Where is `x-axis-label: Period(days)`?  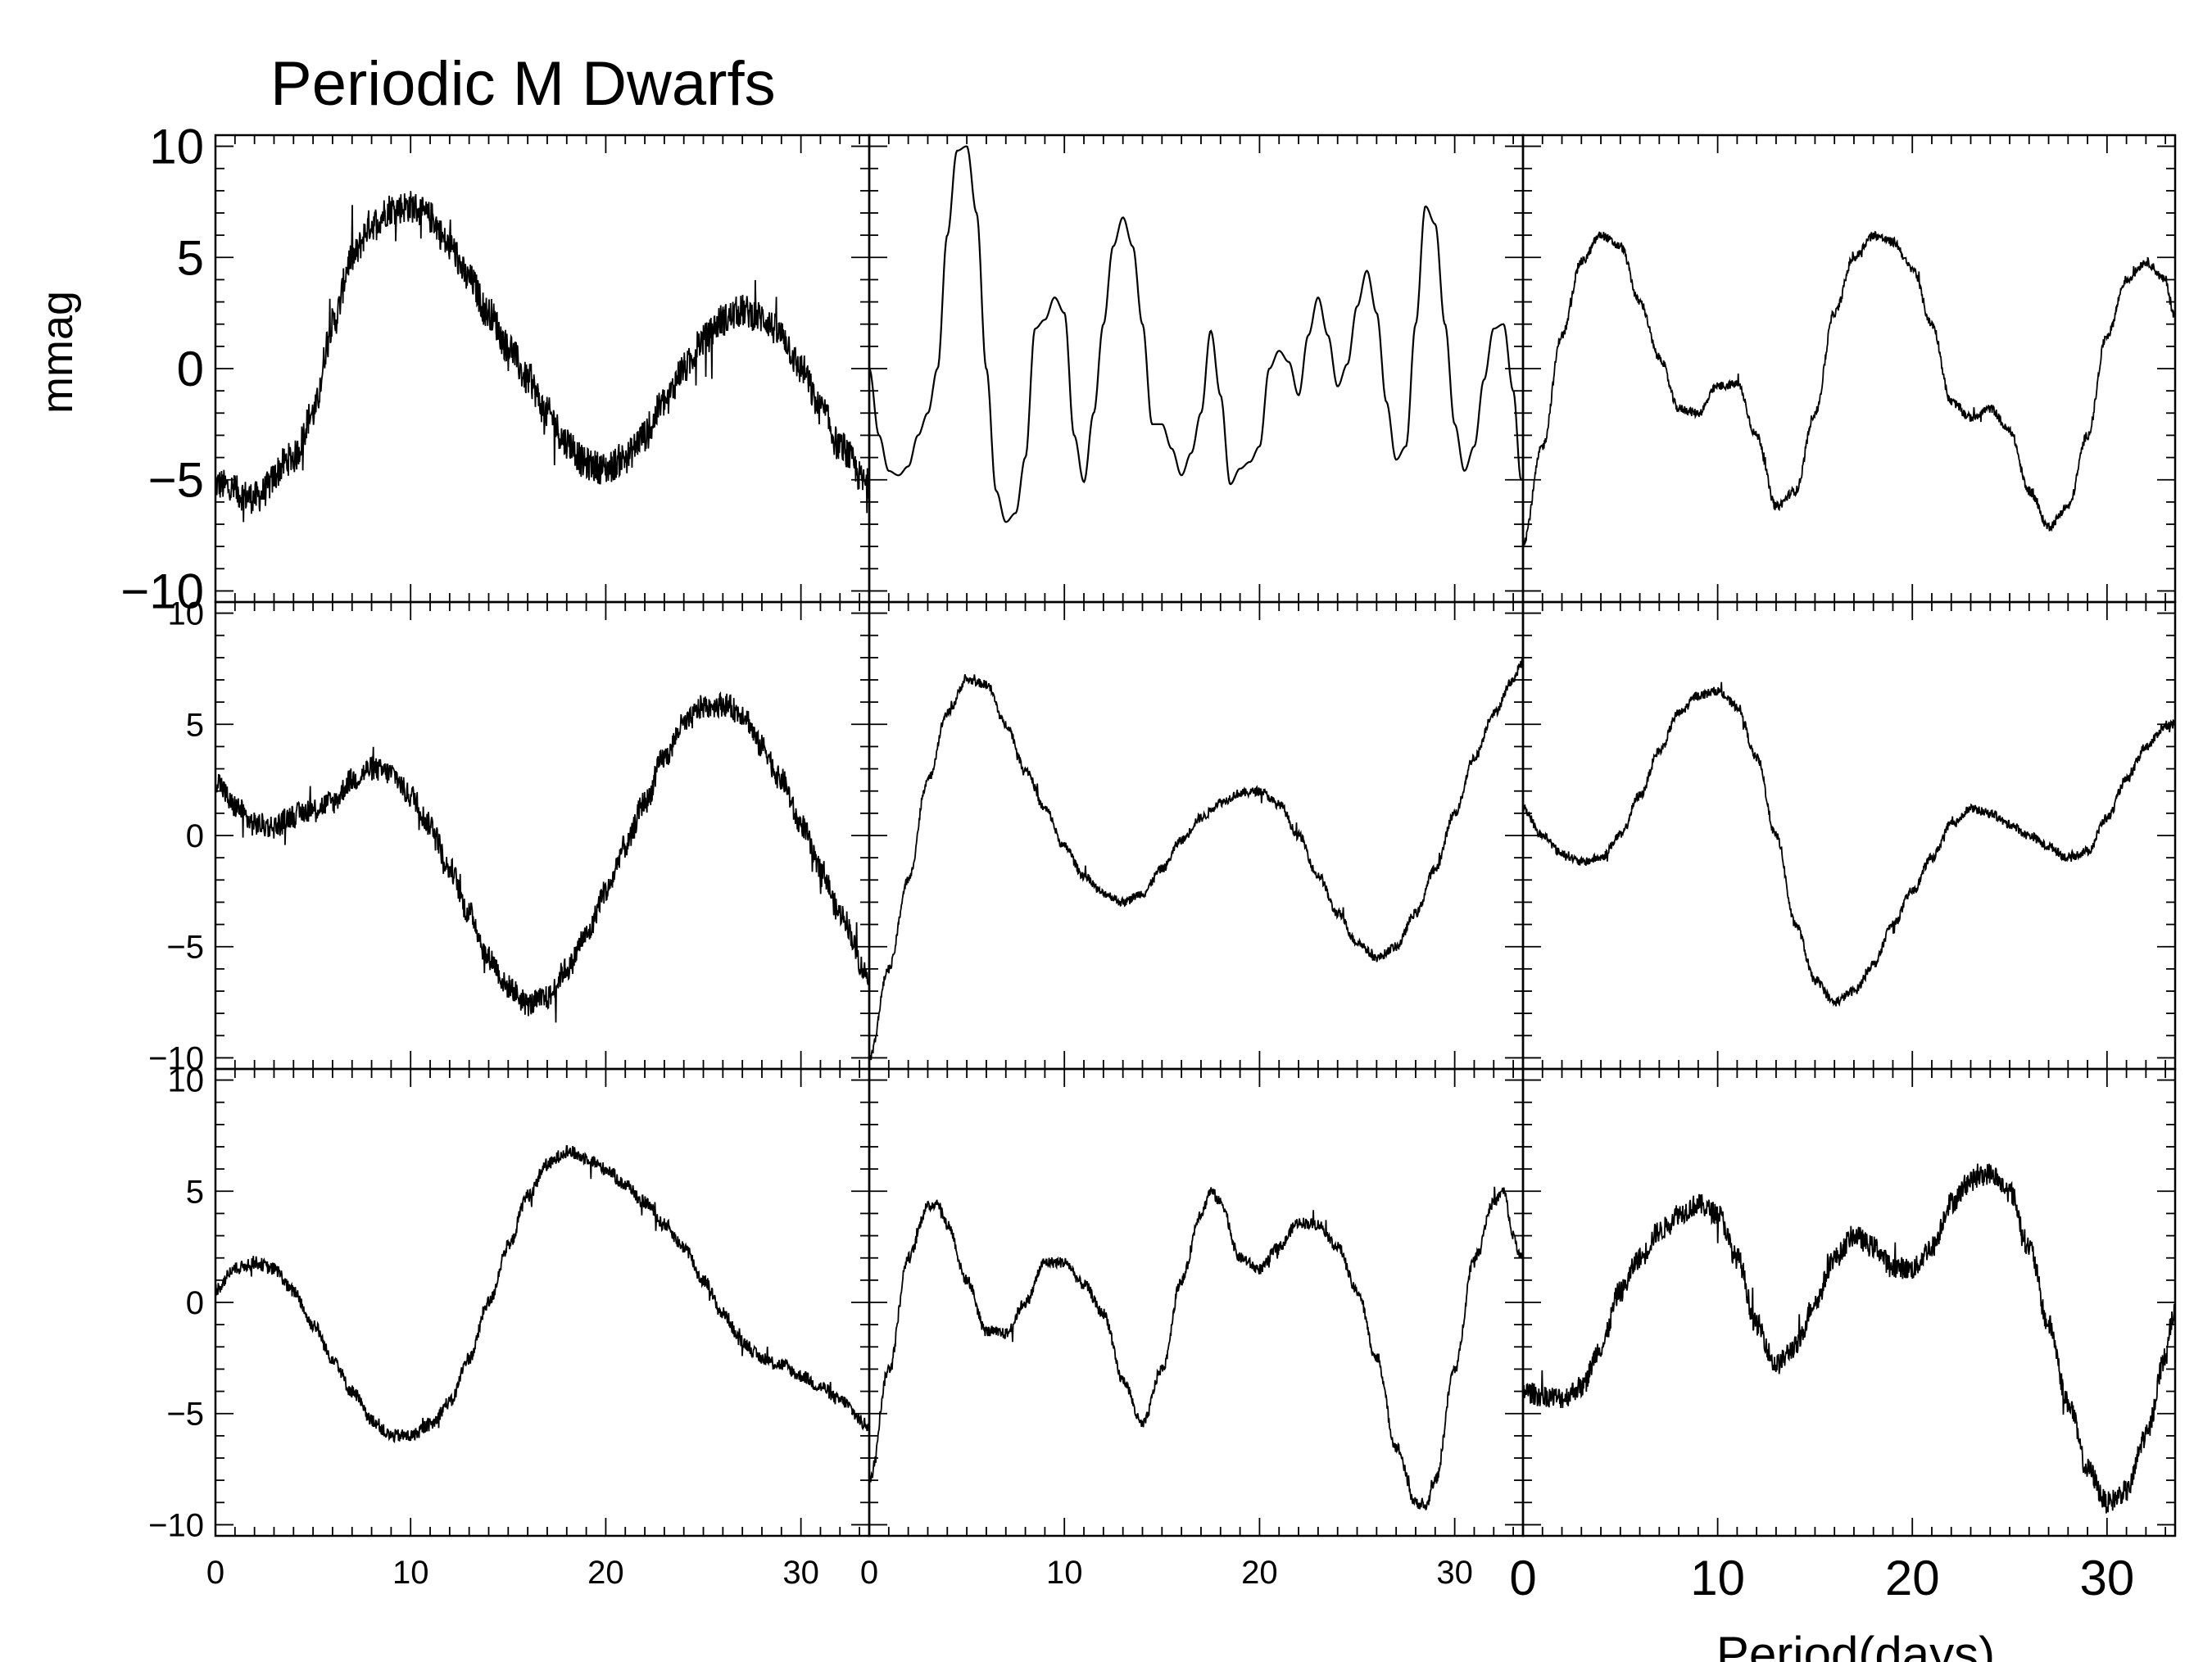
x-axis-label: Period(days) is located at coordinates (1855, 1644).